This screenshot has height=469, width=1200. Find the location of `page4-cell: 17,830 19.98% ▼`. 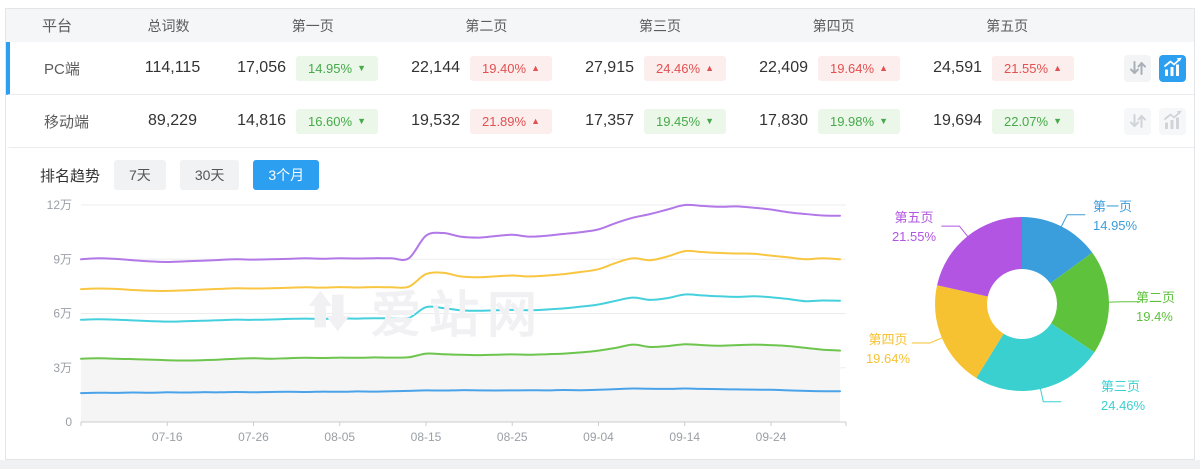

page4-cell: 17,830 19.98% ▼ is located at coordinates (839, 121).